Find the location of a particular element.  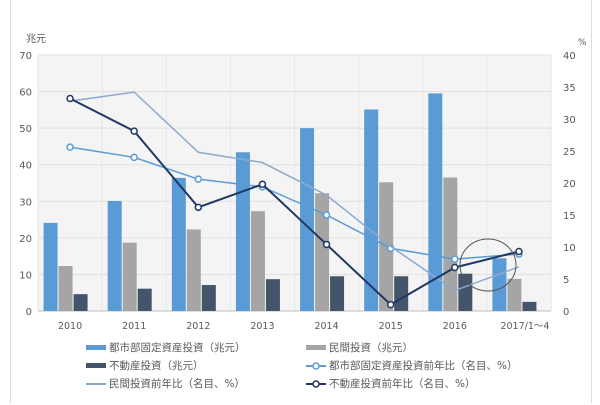

x-tick-label: 2011 is located at coordinates (134, 326).